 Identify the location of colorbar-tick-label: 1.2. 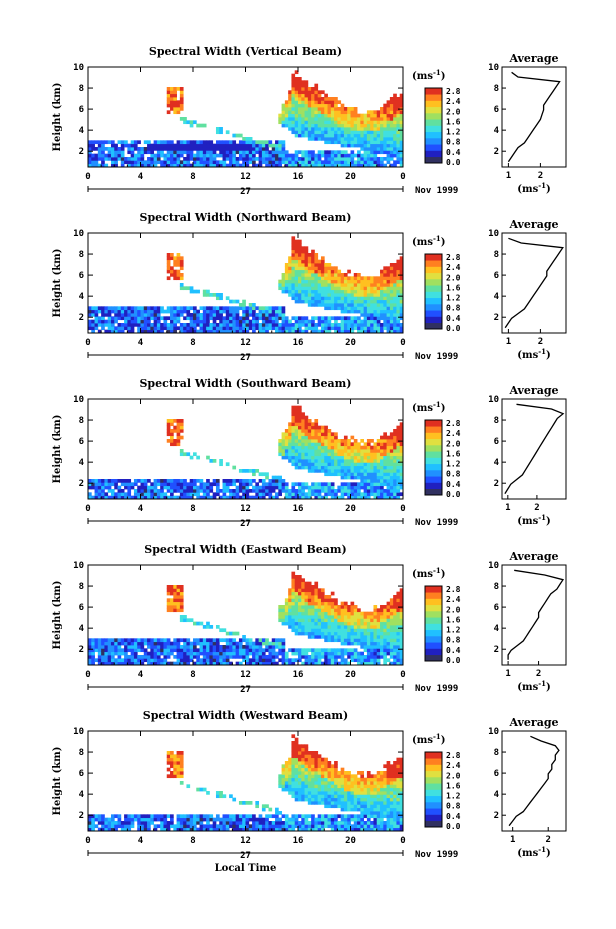
(453, 630).